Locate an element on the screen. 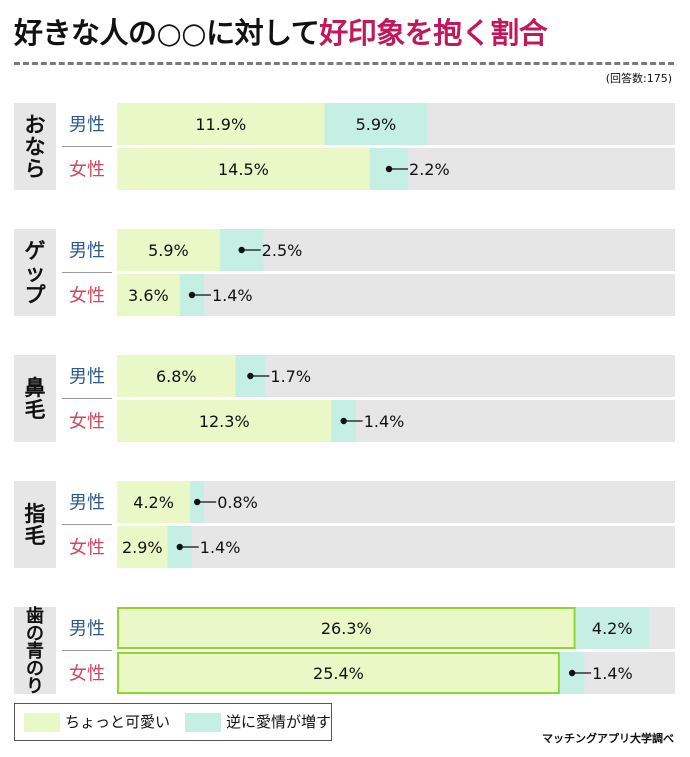 The height and width of the screenshot is (757, 690). group-4-row-0-bar-love is located at coordinates (612, 628).